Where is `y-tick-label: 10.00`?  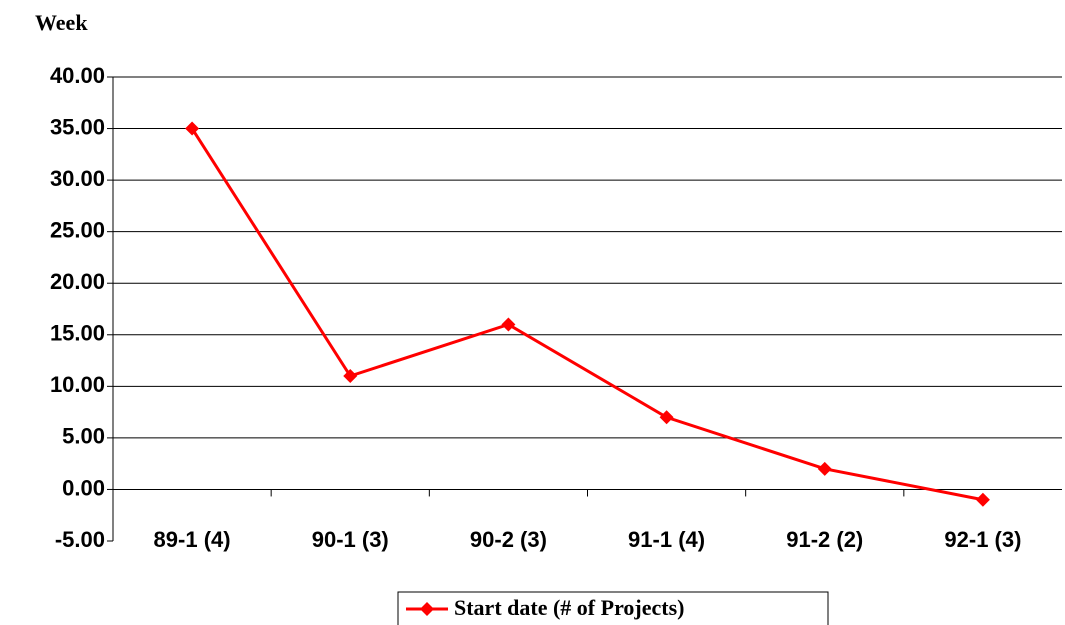 y-tick-label: 10.00 is located at coordinates (77, 384).